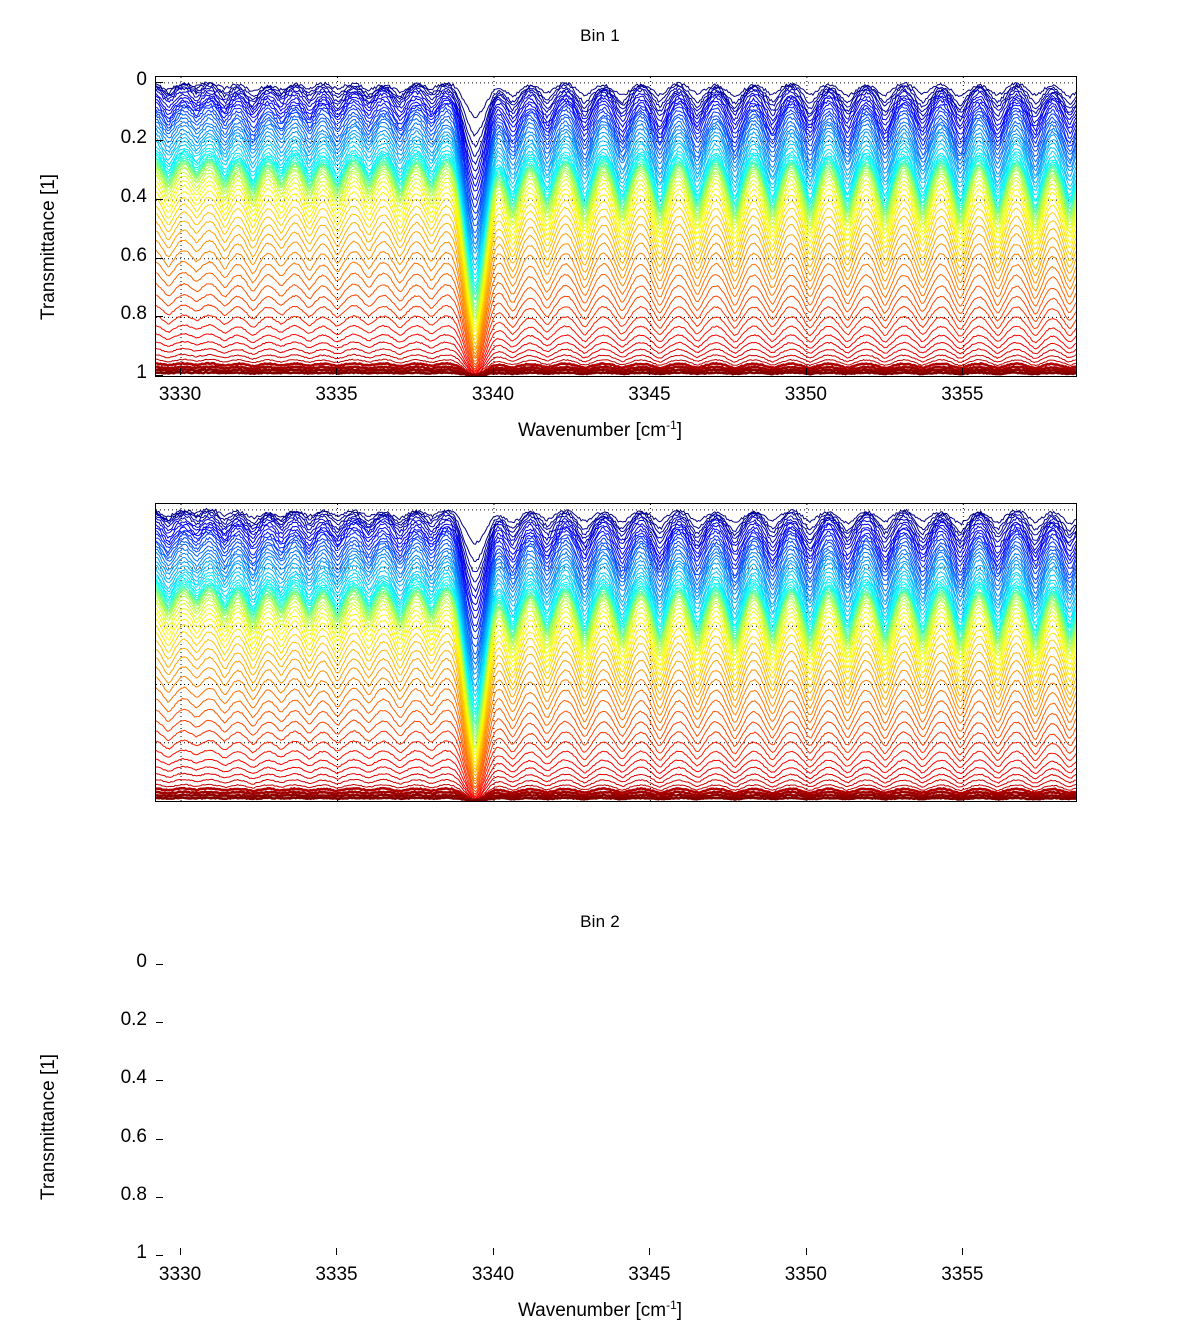  Describe the element at coordinates (679, 430) in the screenshot. I see `x-axis-label-tail-bin-1: ]` at that location.